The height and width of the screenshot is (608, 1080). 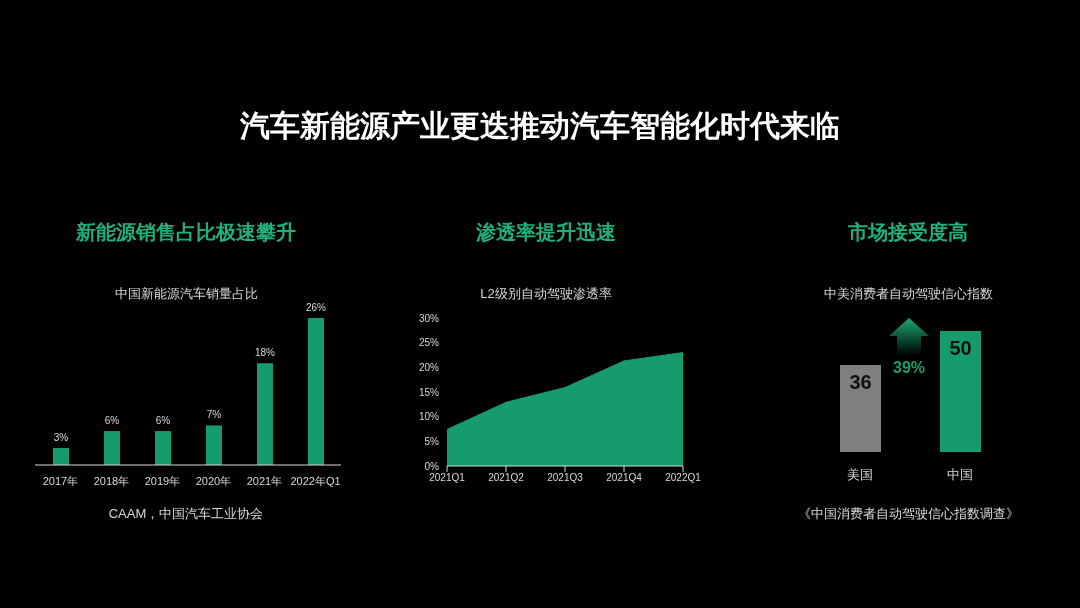 What do you see at coordinates (162, 480) in the screenshot?
I see `x-tick-label: 2019年` at bounding box center [162, 480].